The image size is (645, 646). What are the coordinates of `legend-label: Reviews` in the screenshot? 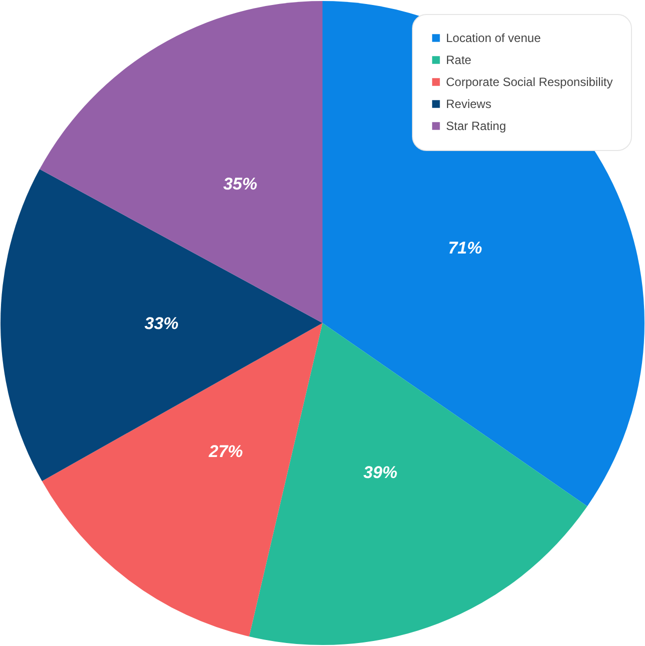 It's located at (469, 104).